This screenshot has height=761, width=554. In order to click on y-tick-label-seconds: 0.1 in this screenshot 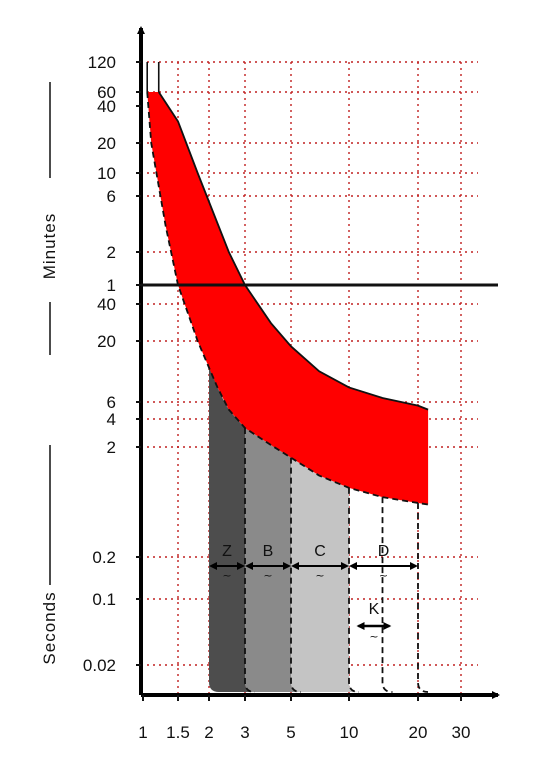, I will do `click(104, 599)`.